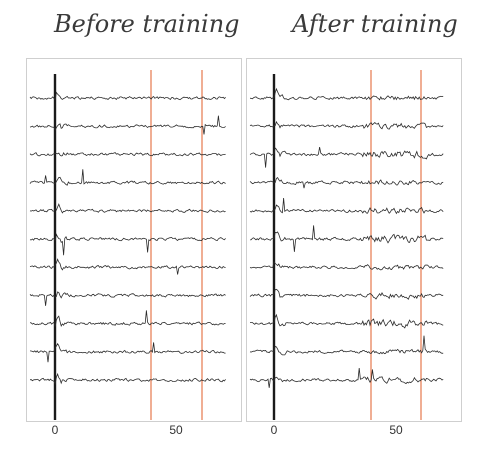  Describe the element at coordinates (176, 430) in the screenshot. I see `tick-label-fifty-left: 50` at that location.